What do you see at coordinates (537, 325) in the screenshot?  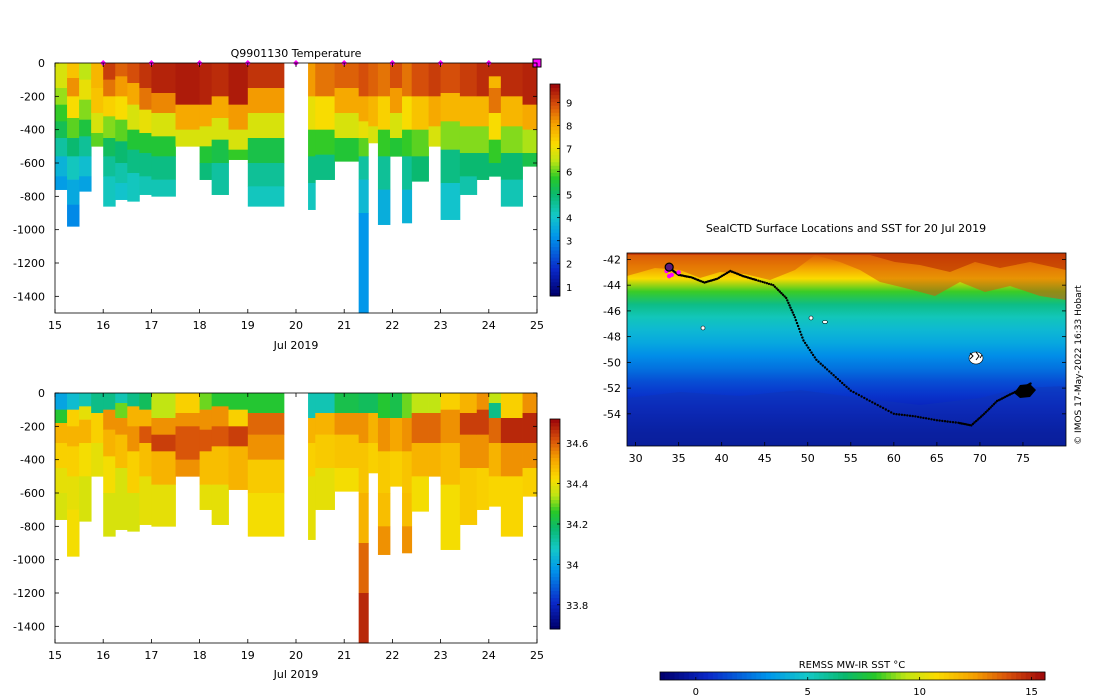 I see `x-tick-label: 25` at bounding box center [537, 325].